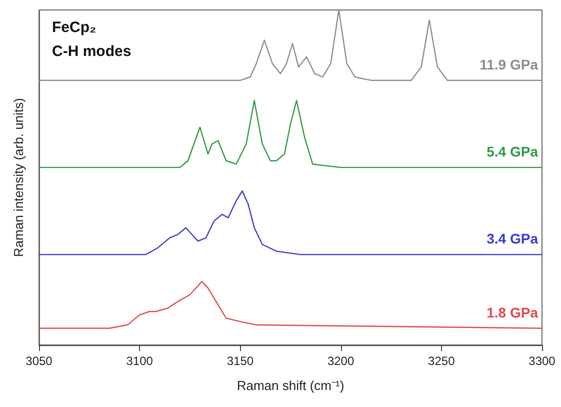 The width and height of the screenshot is (561, 407). Describe the element at coordinates (340, 361) in the screenshot. I see `x-tick-label: 3200` at that location.